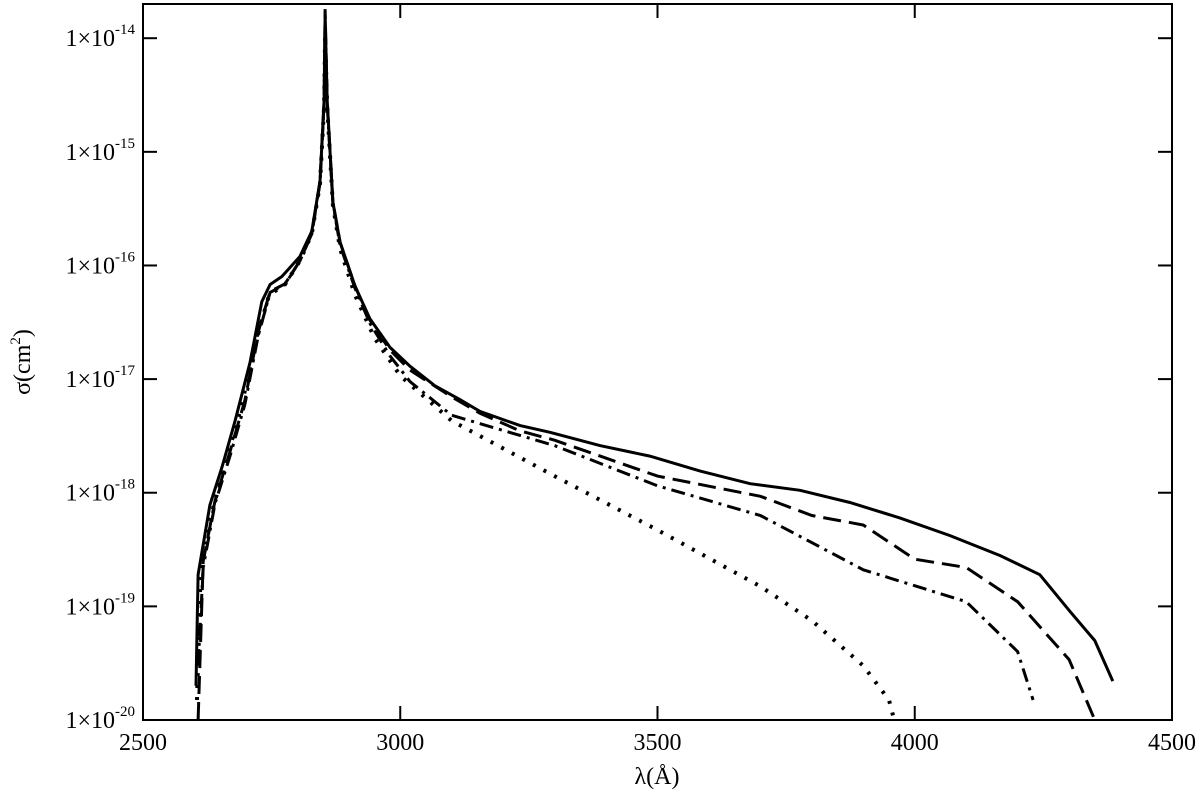  I want to click on y-tick-label: 1×10⁻¹⁸, so click(100, 492).